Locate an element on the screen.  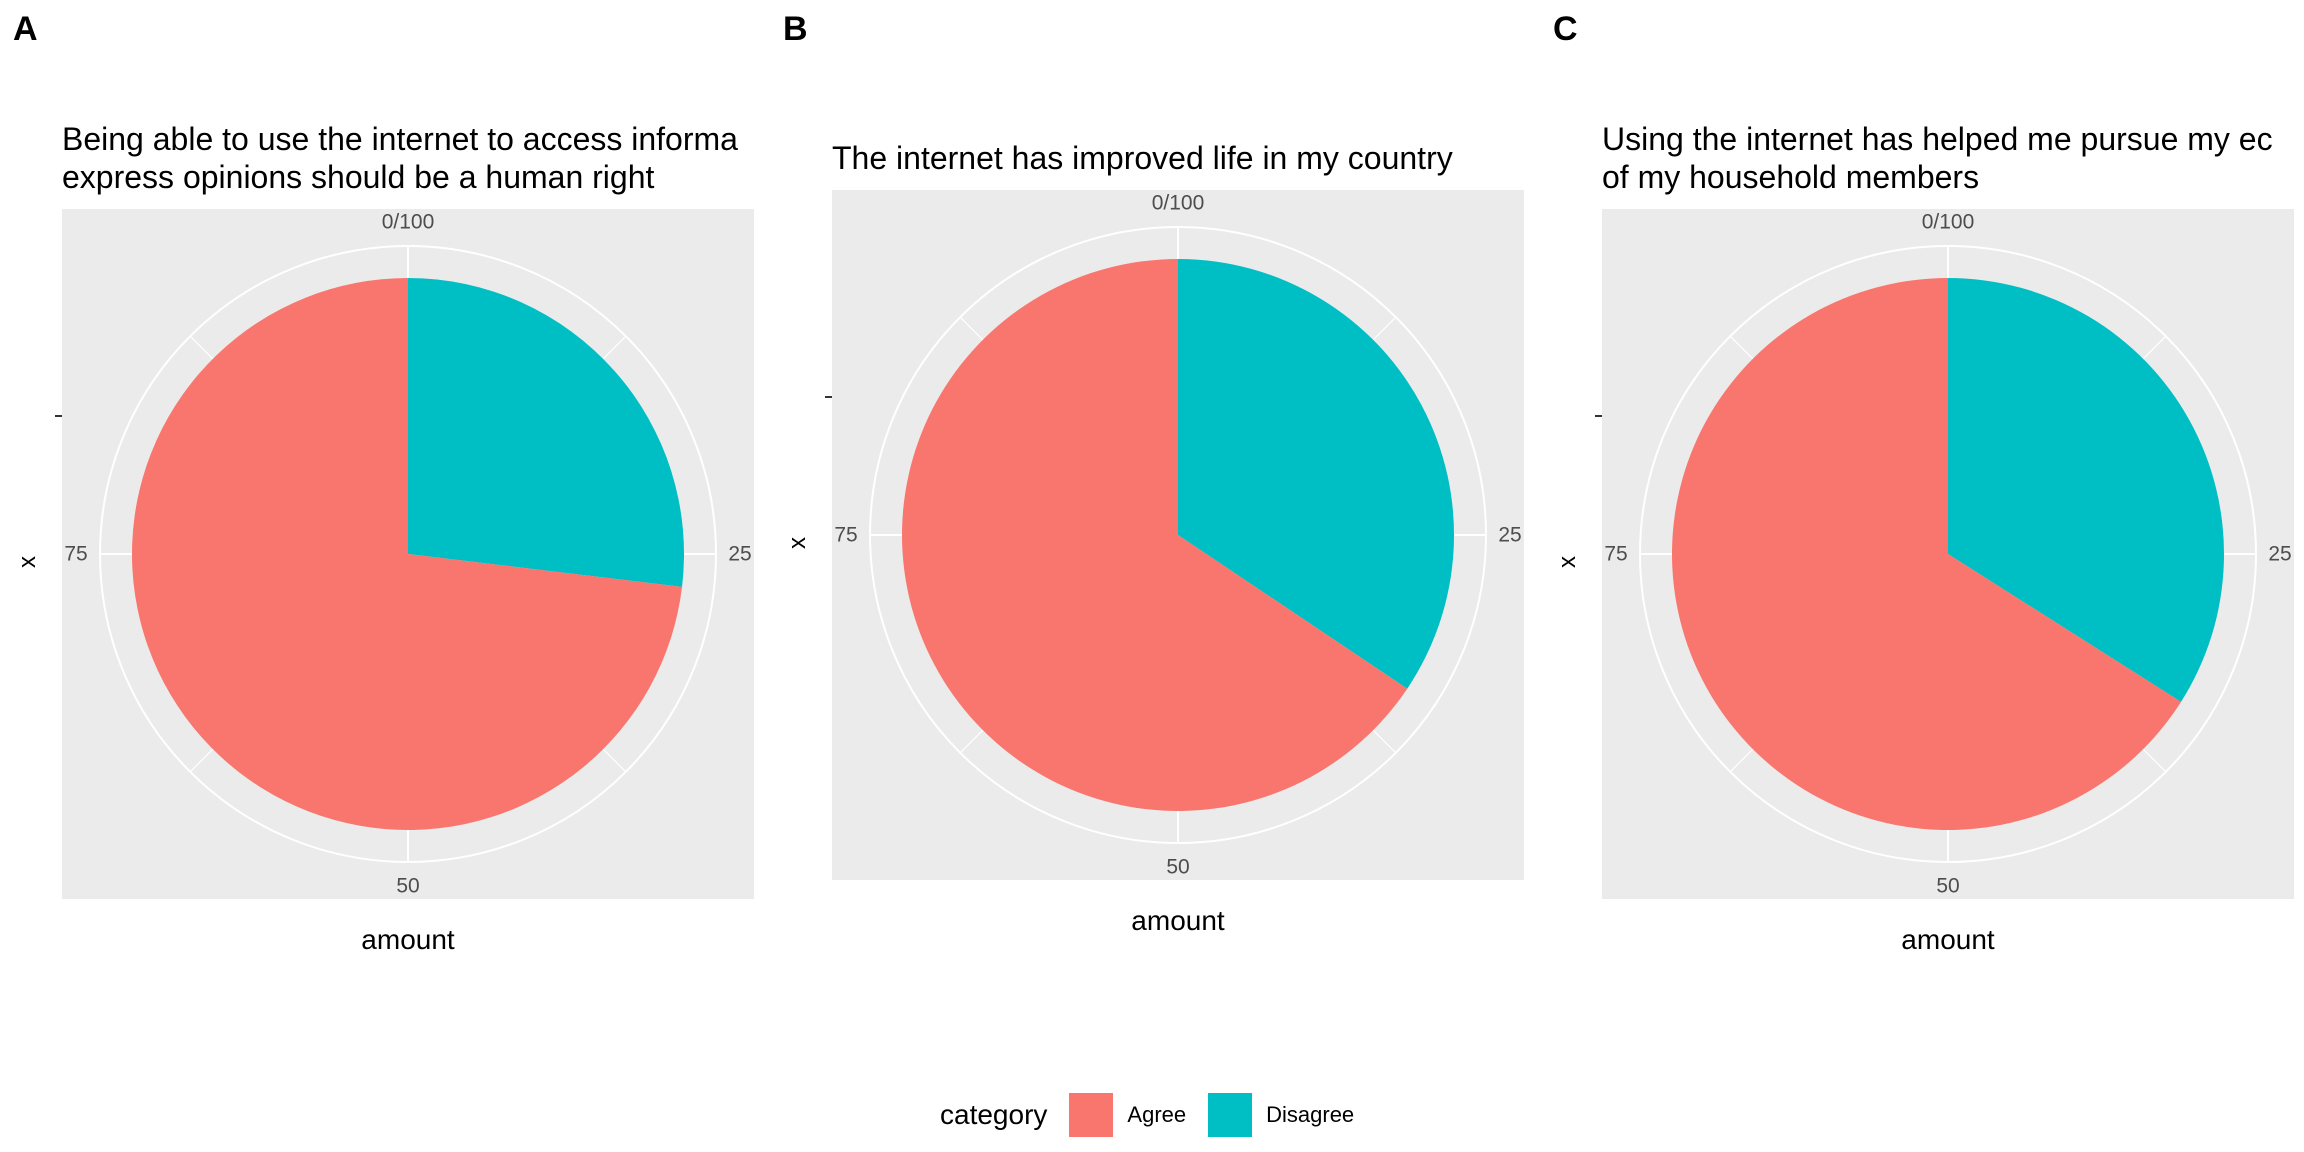
legend-title: category is located at coordinates (994, 1114).